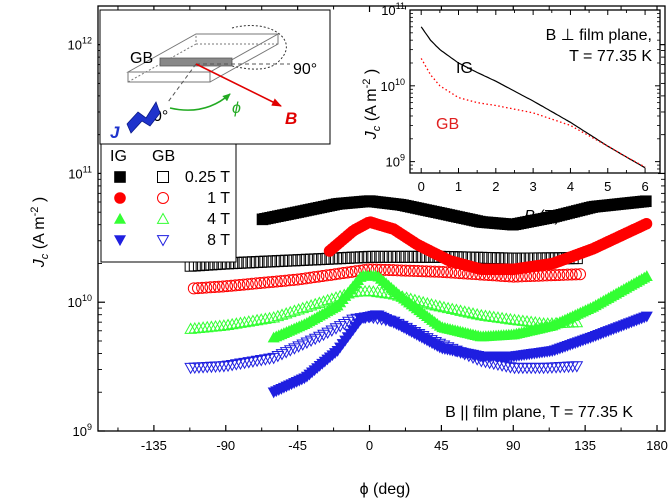 The height and width of the screenshot is (500, 671). What do you see at coordinates (533, 97) in the screenshot?
I see `inset-curves` at bounding box center [533, 97].